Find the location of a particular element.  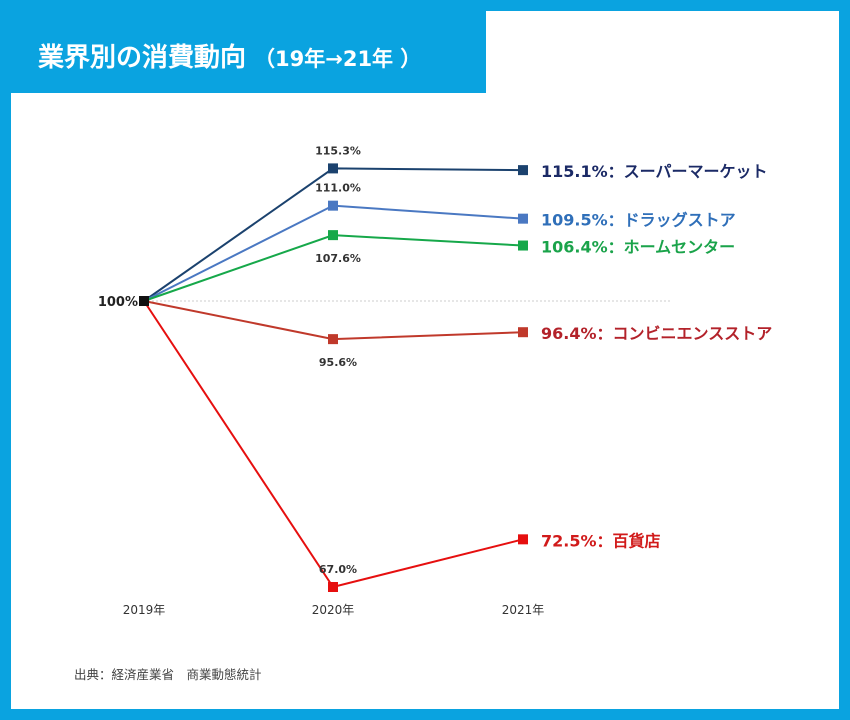

series-4-end-label: 96.4%：コンビニエンスストア is located at coordinates (656, 333).